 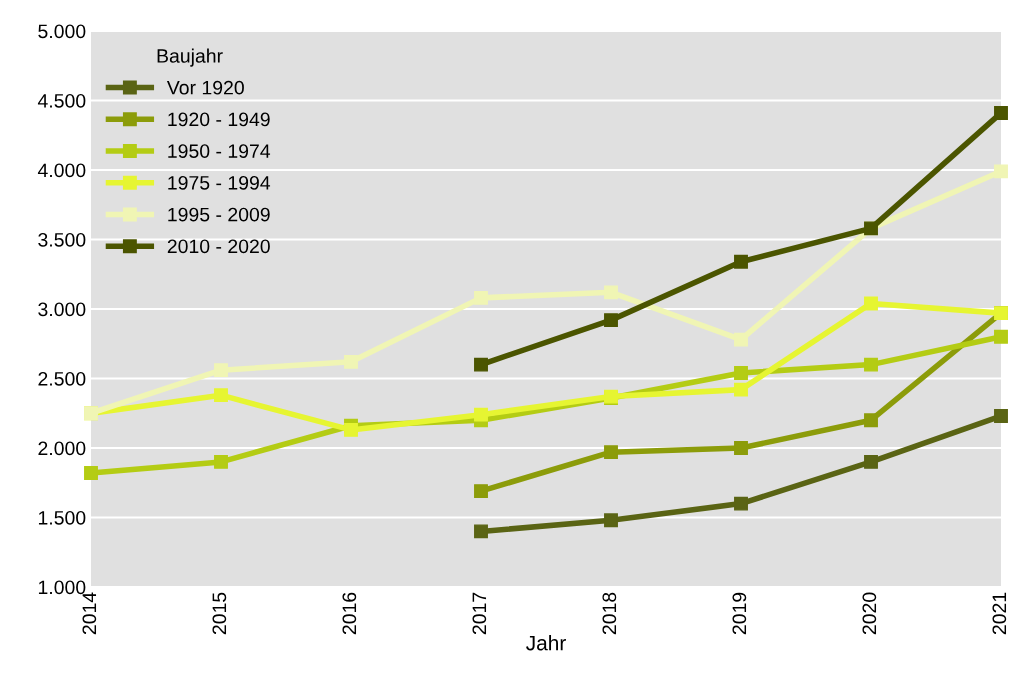 What do you see at coordinates (219, 182) in the screenshot?
I see `legend-label: 1975 - 1994` at bounding box center [219, 182].